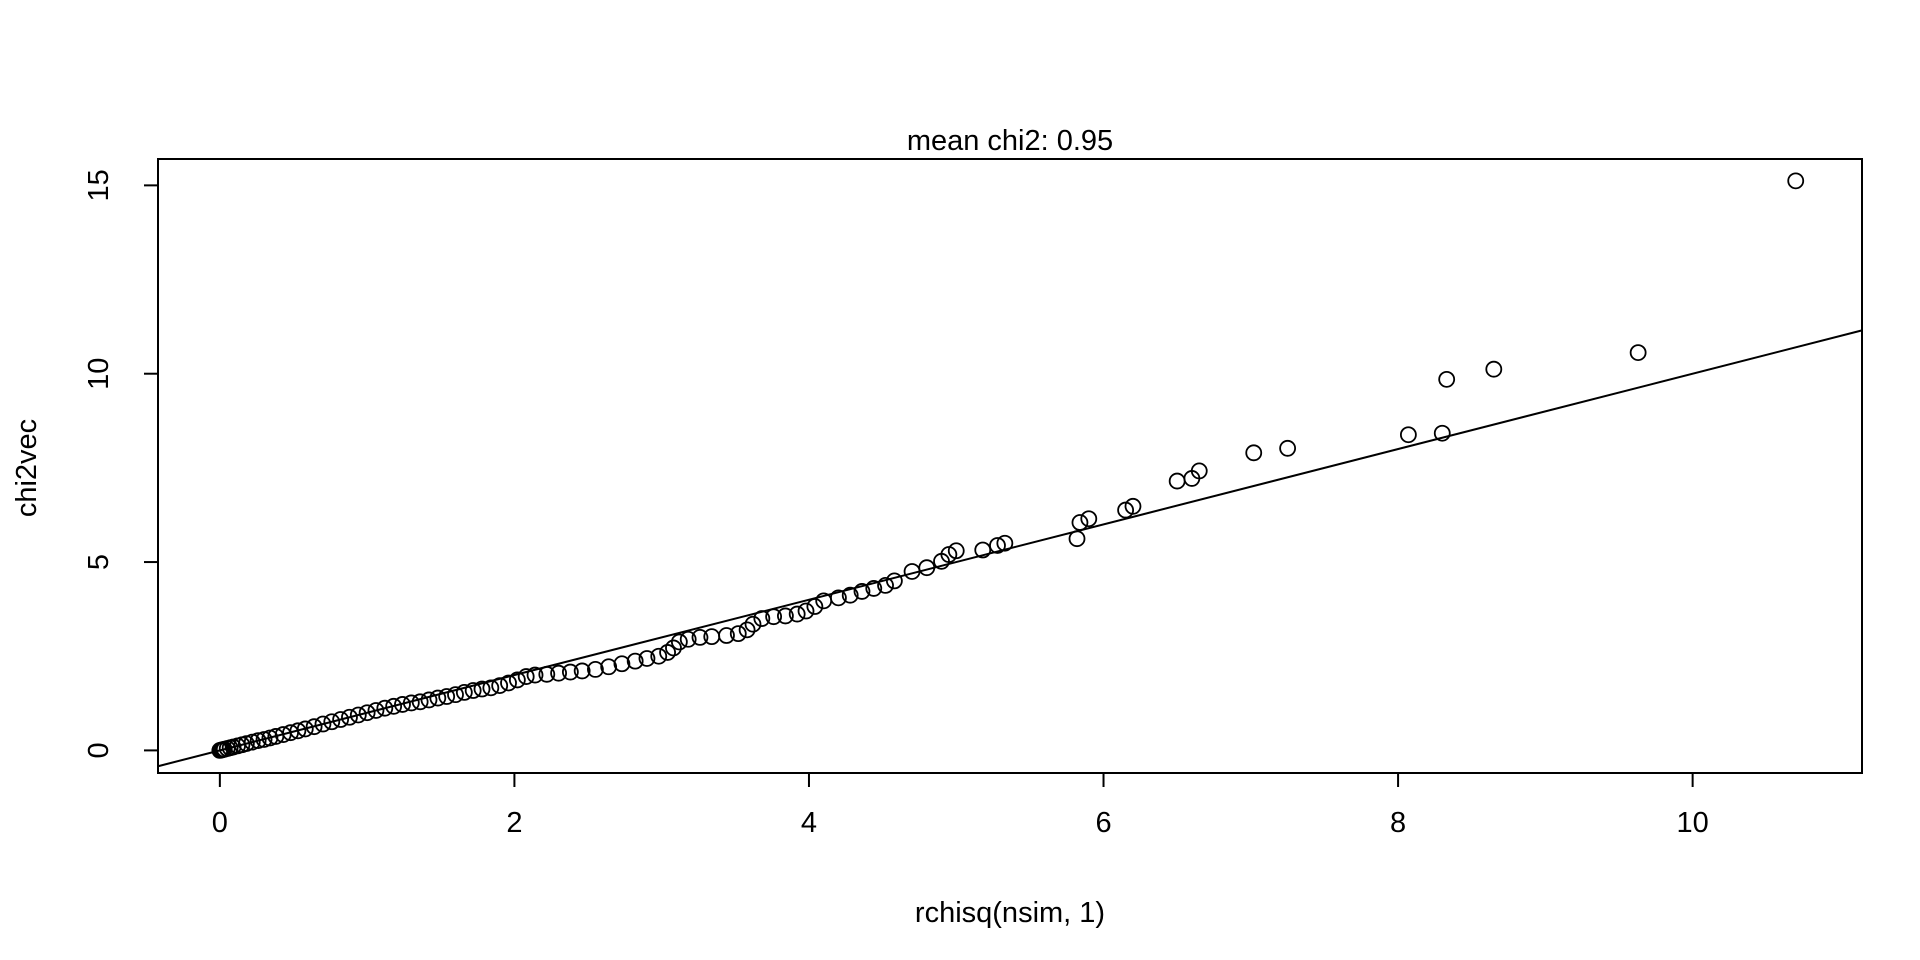 The width and height of the screenshot is (1920, 960). I want to click on x-tick-label: 8, so click(1398, 823).